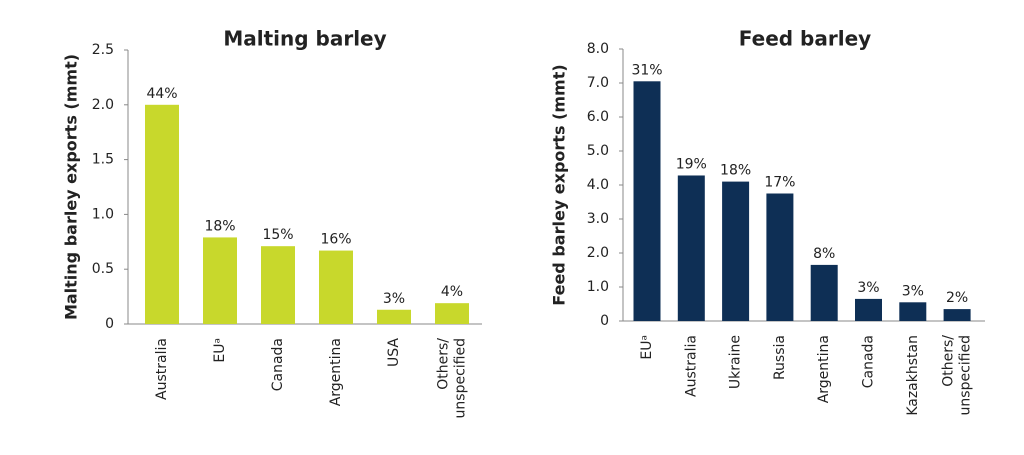  I want to click on share-label: 16%, so click(335, 240).